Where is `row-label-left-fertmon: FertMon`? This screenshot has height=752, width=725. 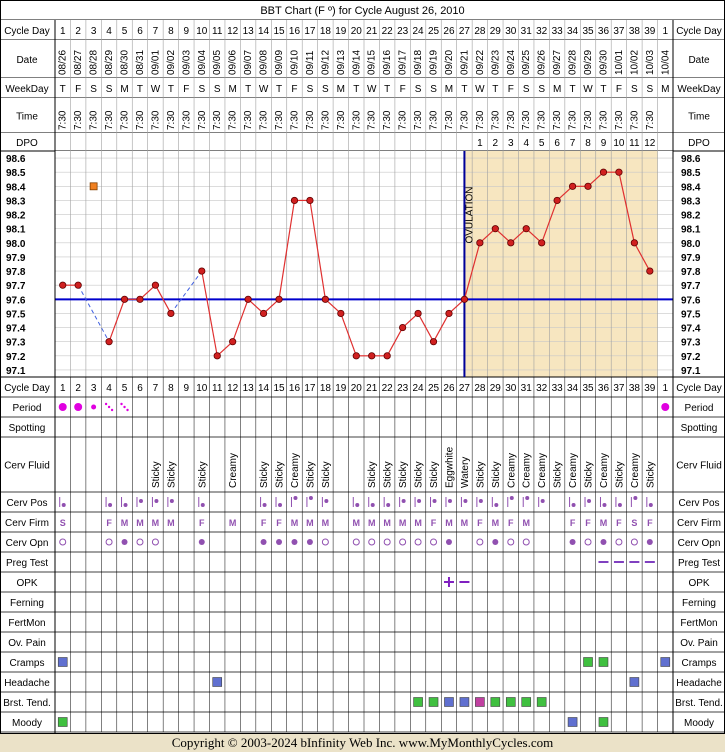 row-label-left-fertmon: FertMon is located at coordinates (26, 623).